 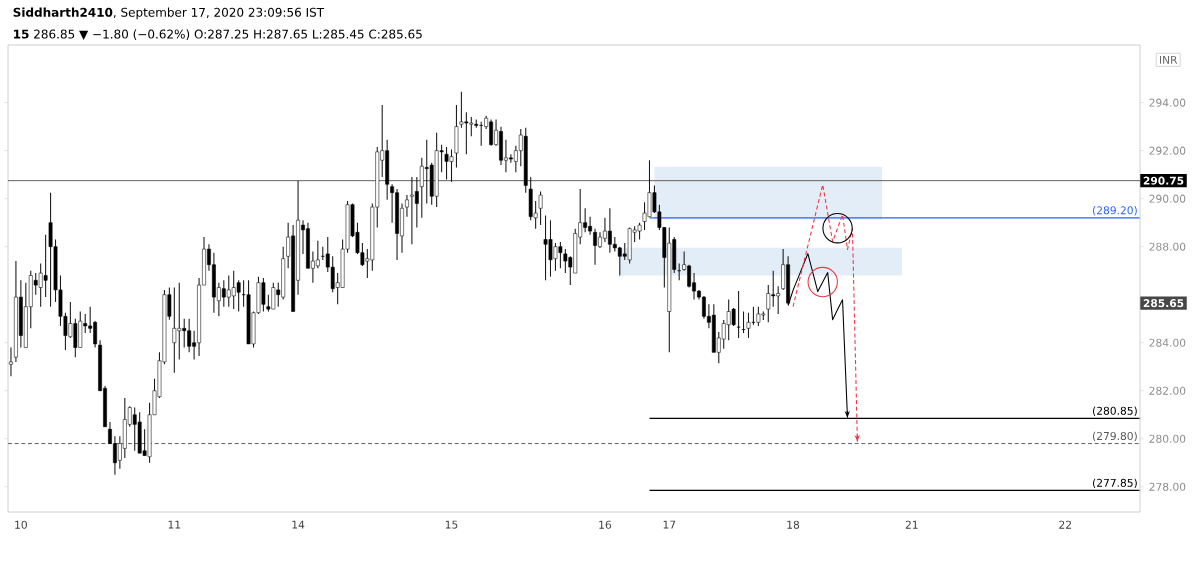 What do you see at coordinates (1167, 438) in the screenshot?
I see `y-tick-label: 280.00` at bounding box center [1167, 438].